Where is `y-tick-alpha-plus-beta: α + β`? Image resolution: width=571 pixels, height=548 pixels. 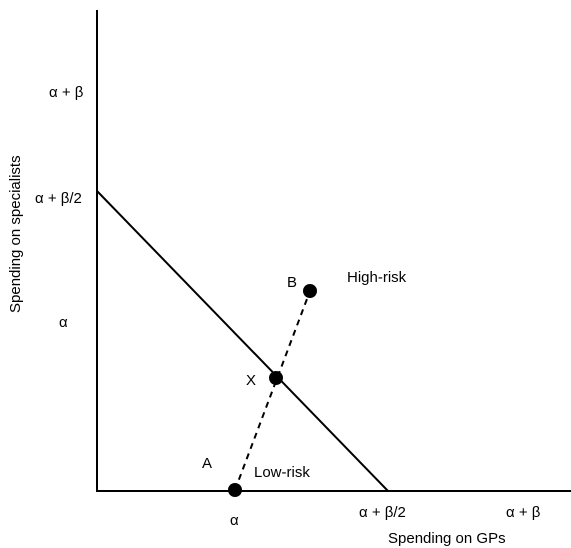 y-tick-alpha-plus-beta: α + β is located at coordinates (66, 92).